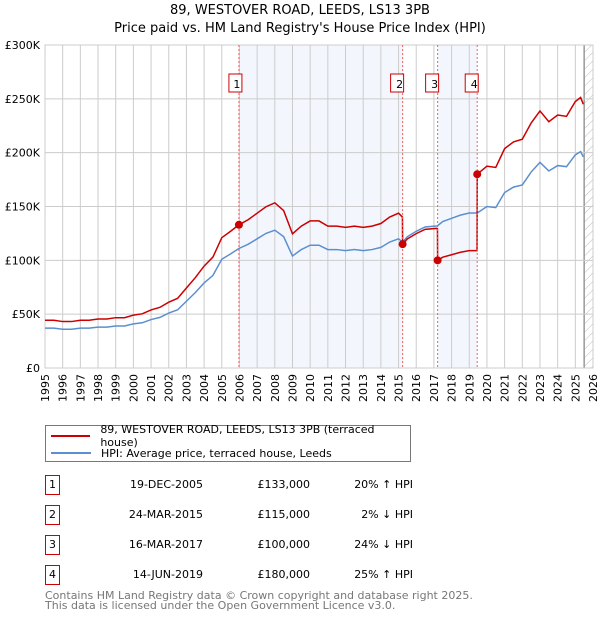 Image resolution: width=600 pixels, height=620 pixels. Describe the element at coordinates (310, 388) in the screenshot. I see `x-tick-label: 2010` at that location.